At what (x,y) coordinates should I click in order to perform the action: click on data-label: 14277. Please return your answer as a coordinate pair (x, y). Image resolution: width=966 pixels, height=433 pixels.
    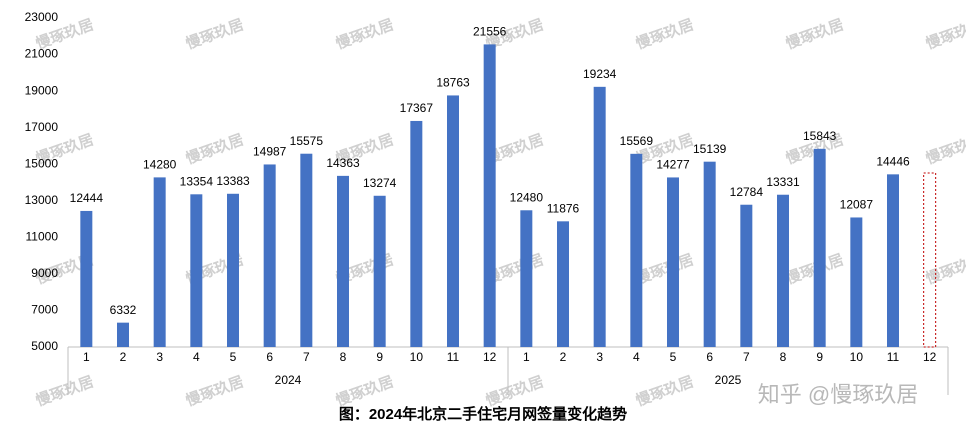
    Looking at the image, I should click on (673, 165).